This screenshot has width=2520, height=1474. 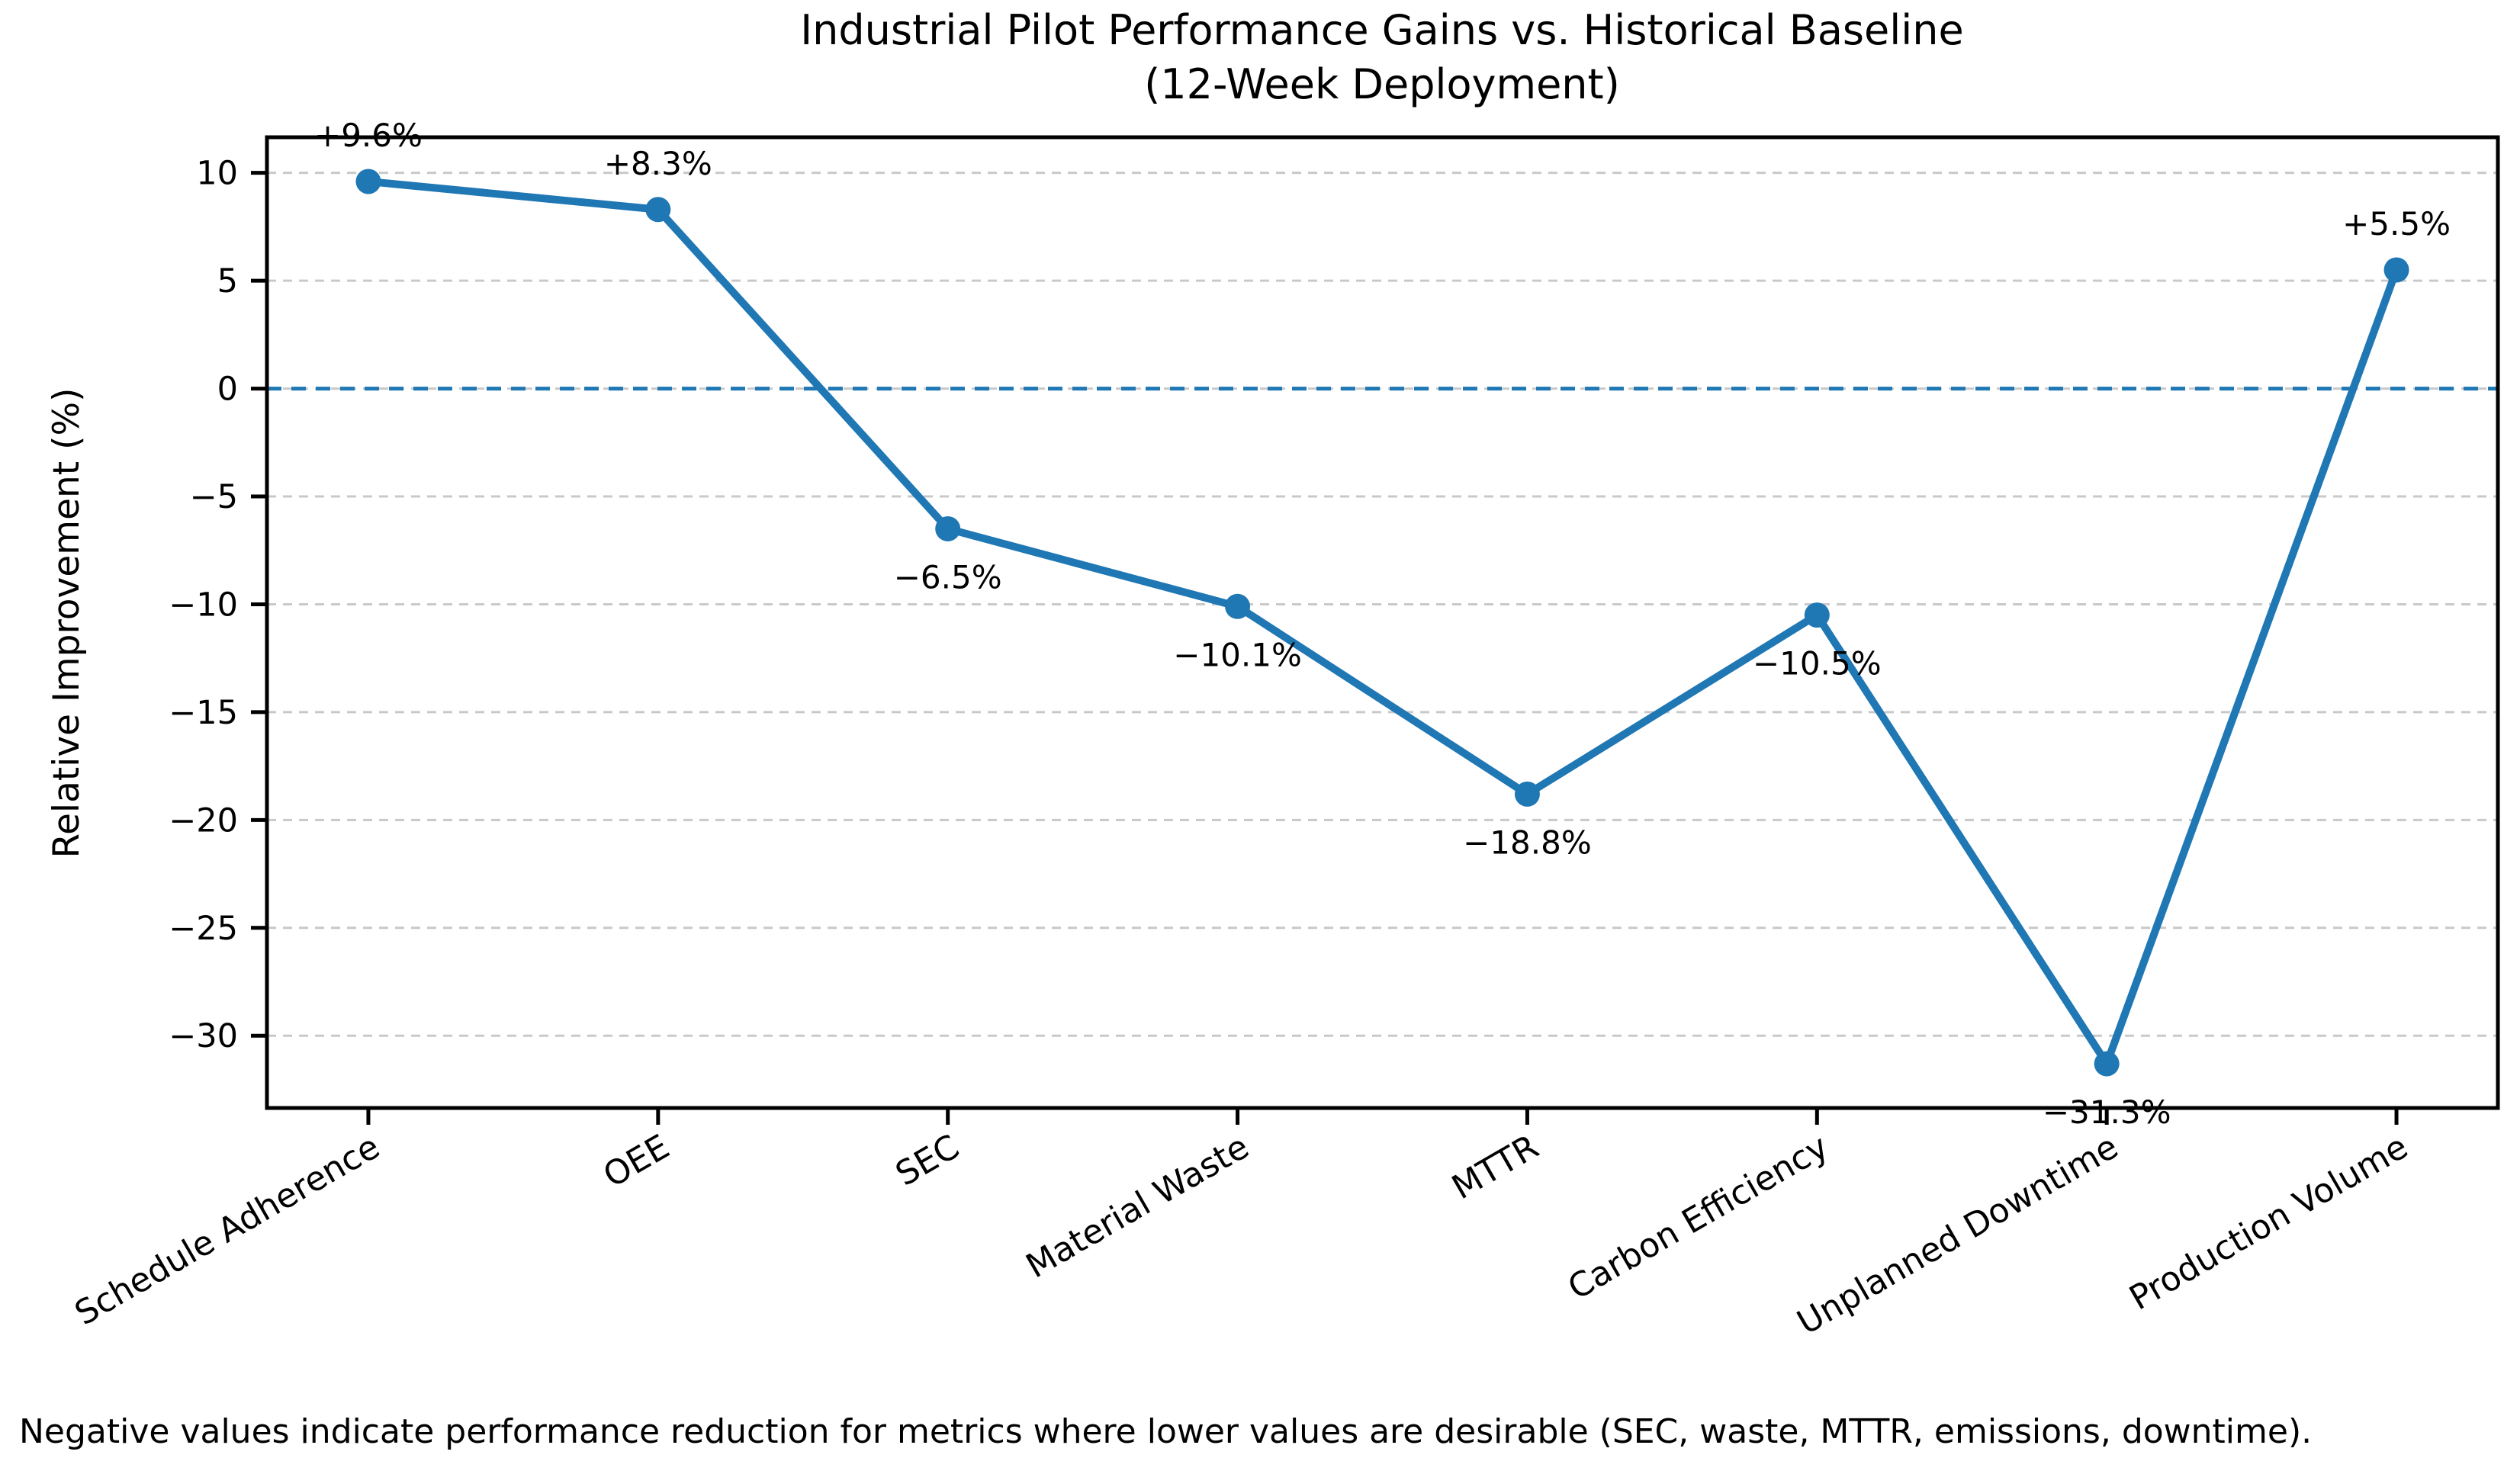 What do you see at coordinates (1382, 84) in the screenshot?
I see `chart-subtitle: (12-Week Deployment)` at bounding box center [1382, 84].